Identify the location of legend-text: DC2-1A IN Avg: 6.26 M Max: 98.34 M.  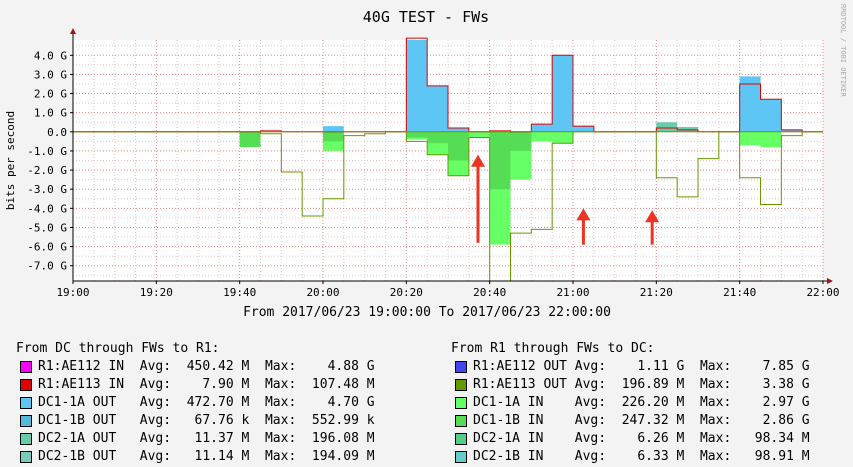
(641, 438).